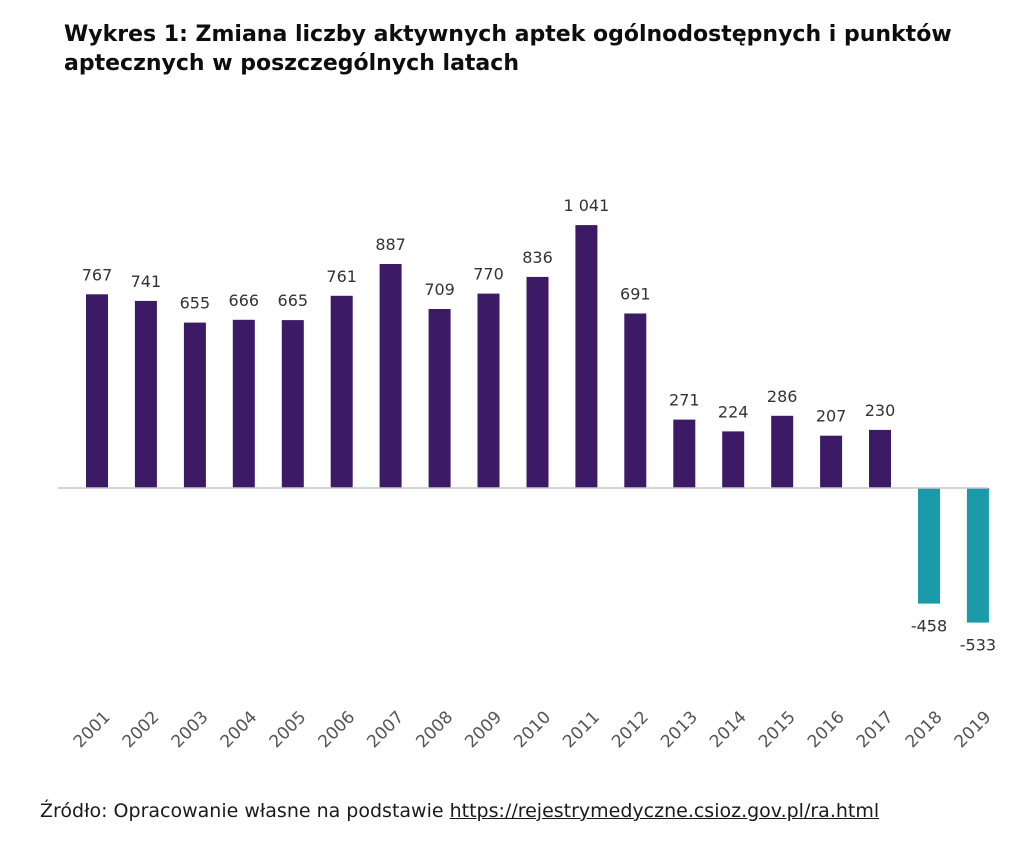 The image size is (1024, 858). What do you see at coordinates (141, 729) in the screenshot?
I see `x-tick-label-2002: 2002` at bounding box center [141, 729].